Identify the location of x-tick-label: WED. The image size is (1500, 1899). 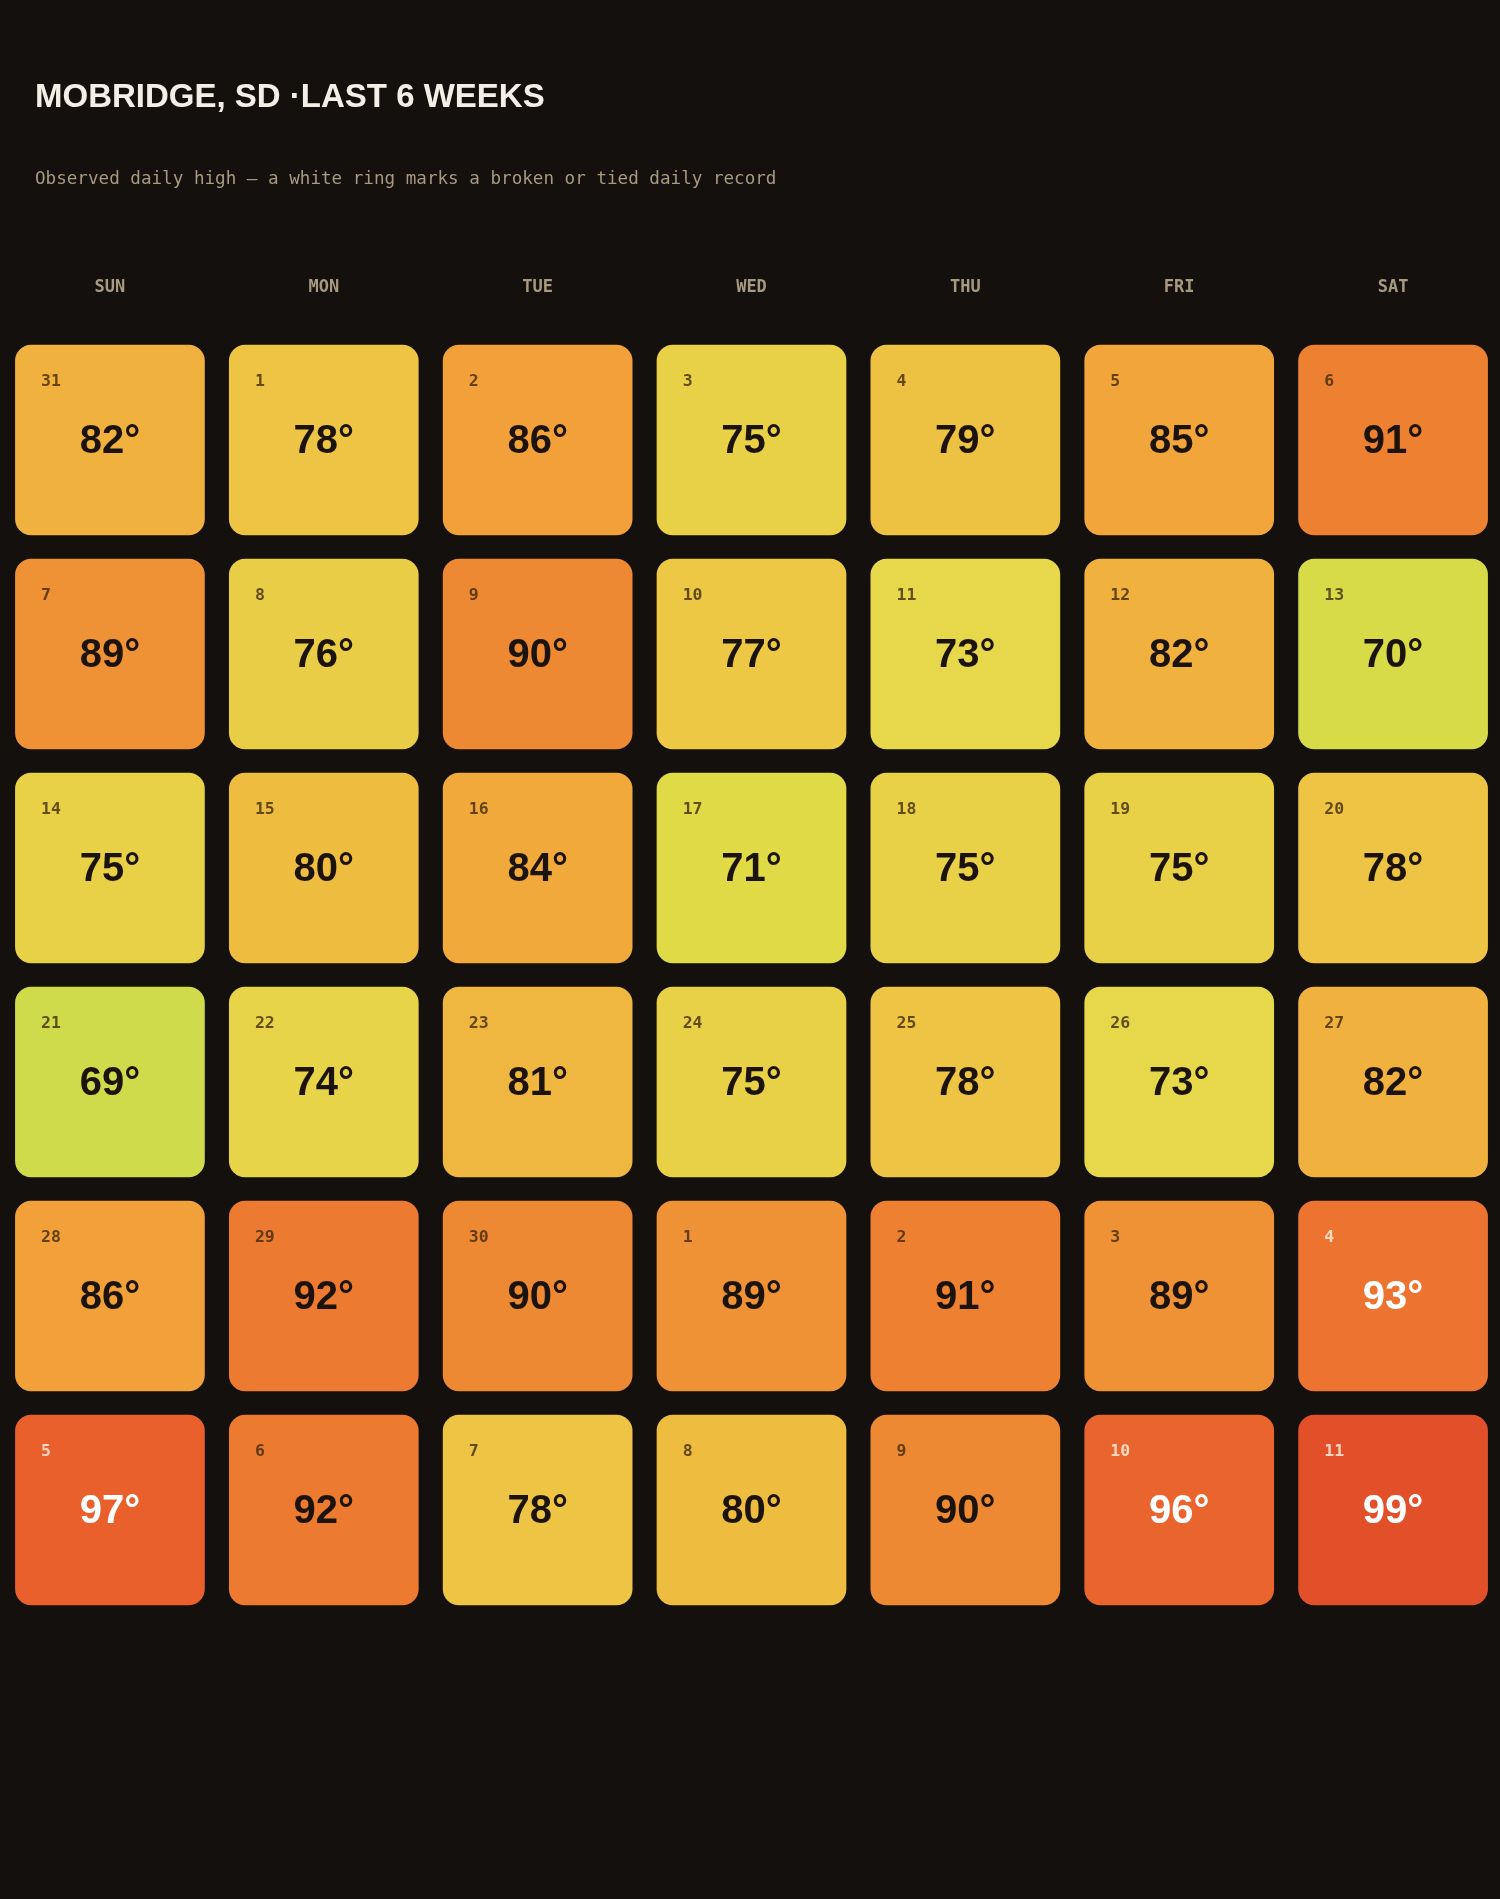
(751, 285).